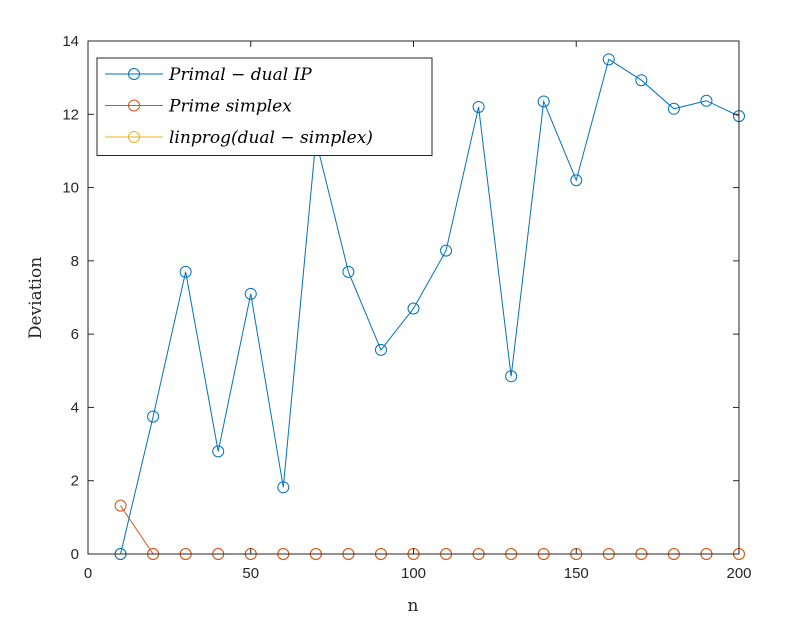 This screenshot has height=620, width=802. I want to click on legend-label: linprog(dual − simplex), so click(271, 138).